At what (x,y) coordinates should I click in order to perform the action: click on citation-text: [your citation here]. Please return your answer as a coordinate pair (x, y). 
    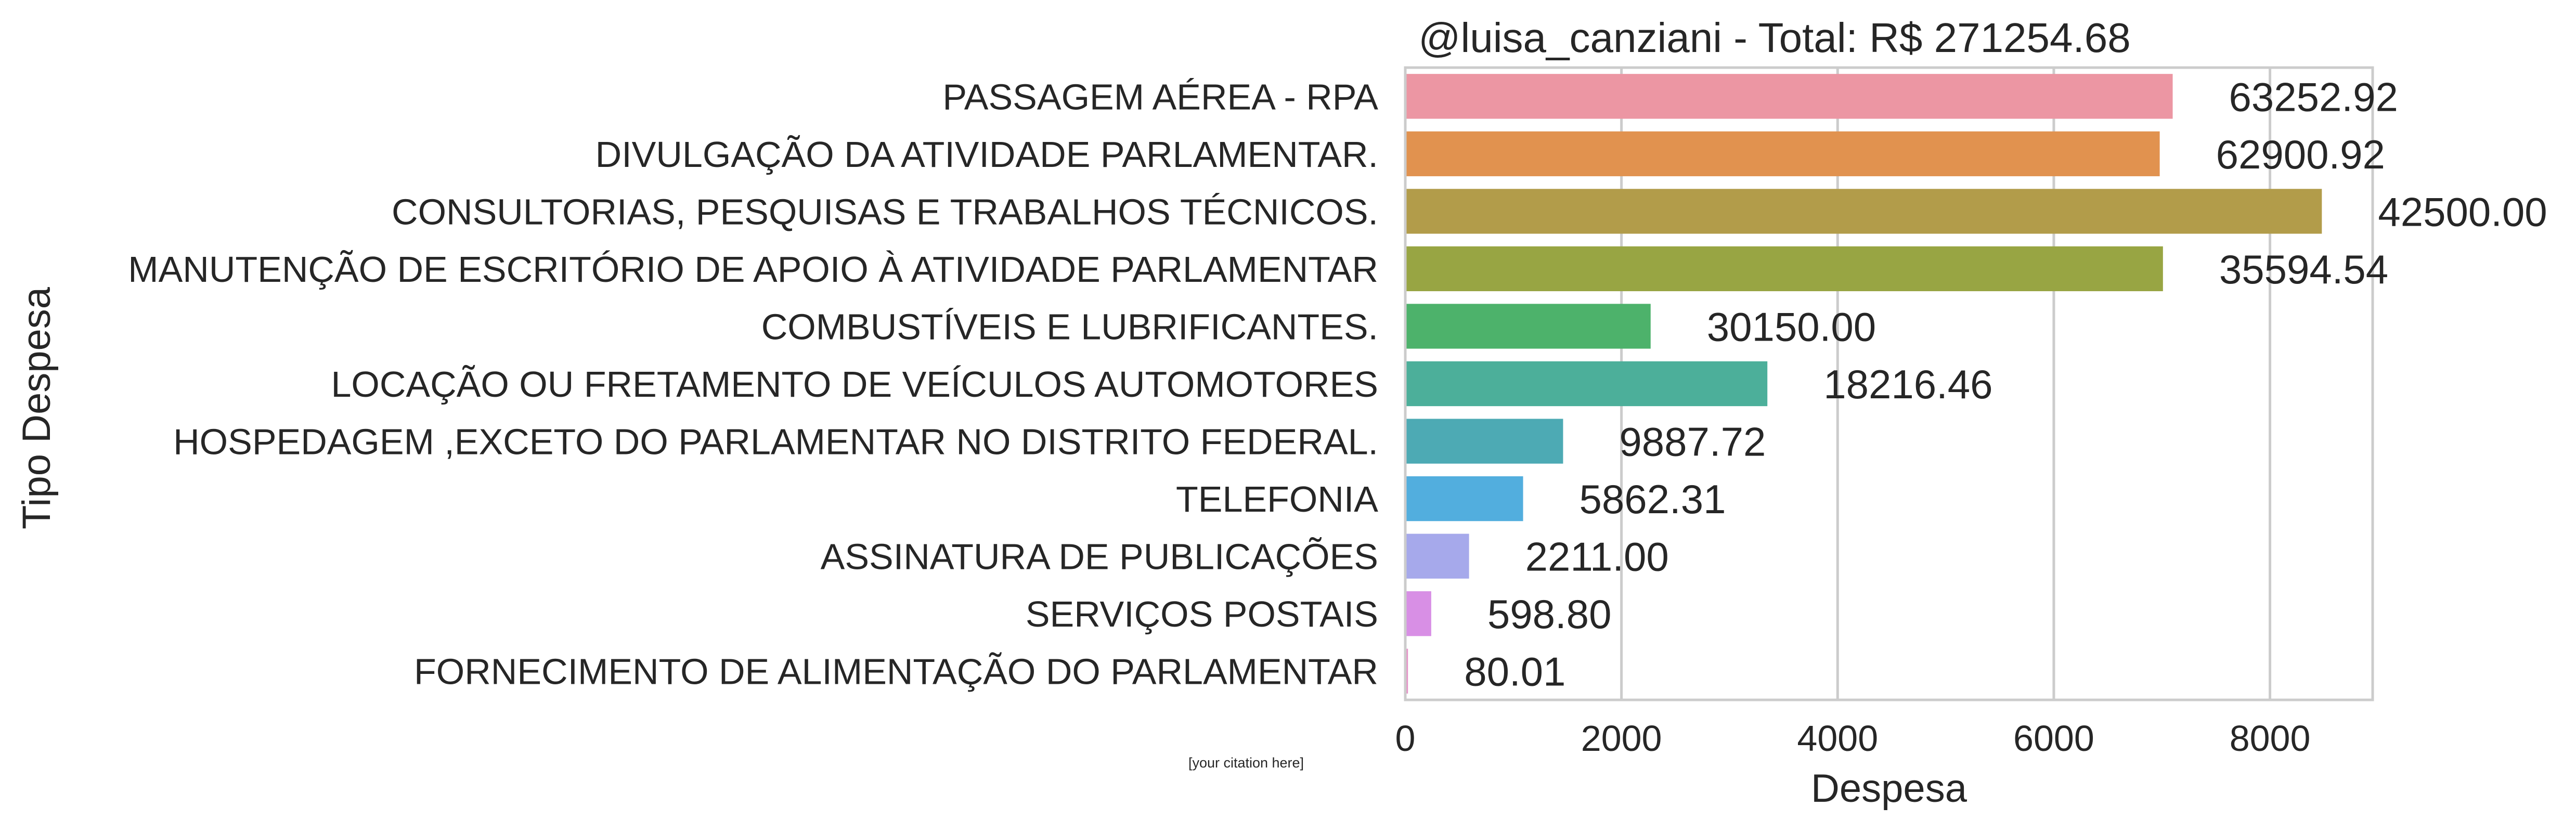
    Looking at the image, I should click on (1246, 763).